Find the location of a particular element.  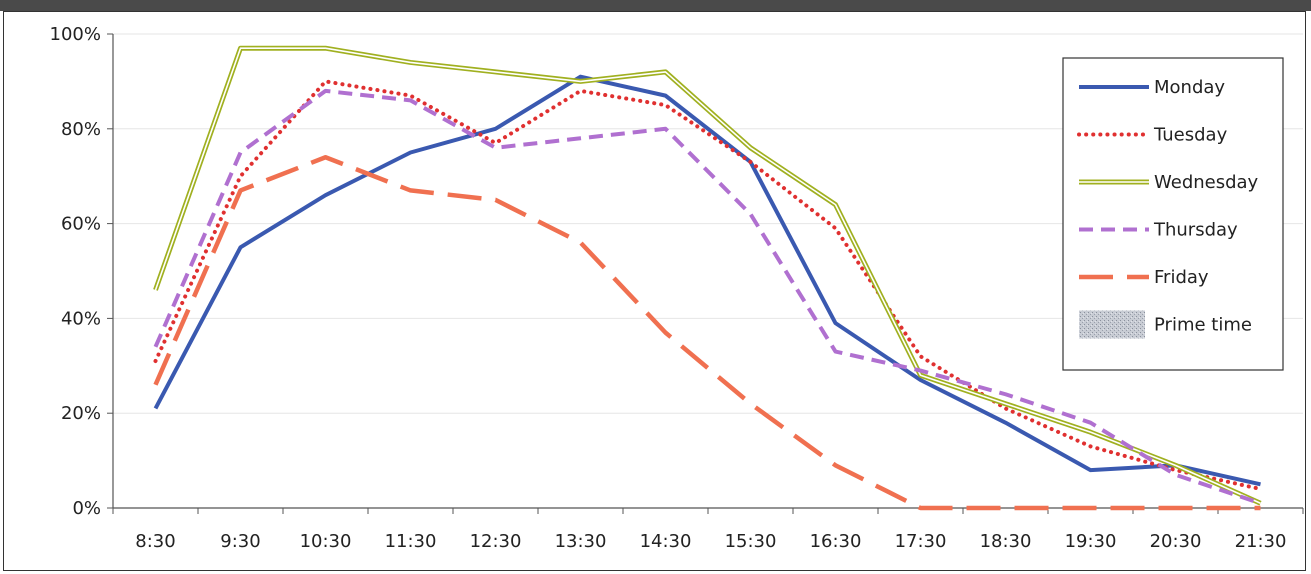

legend-item-friday: Friday is located at coordinates (1144, 277).